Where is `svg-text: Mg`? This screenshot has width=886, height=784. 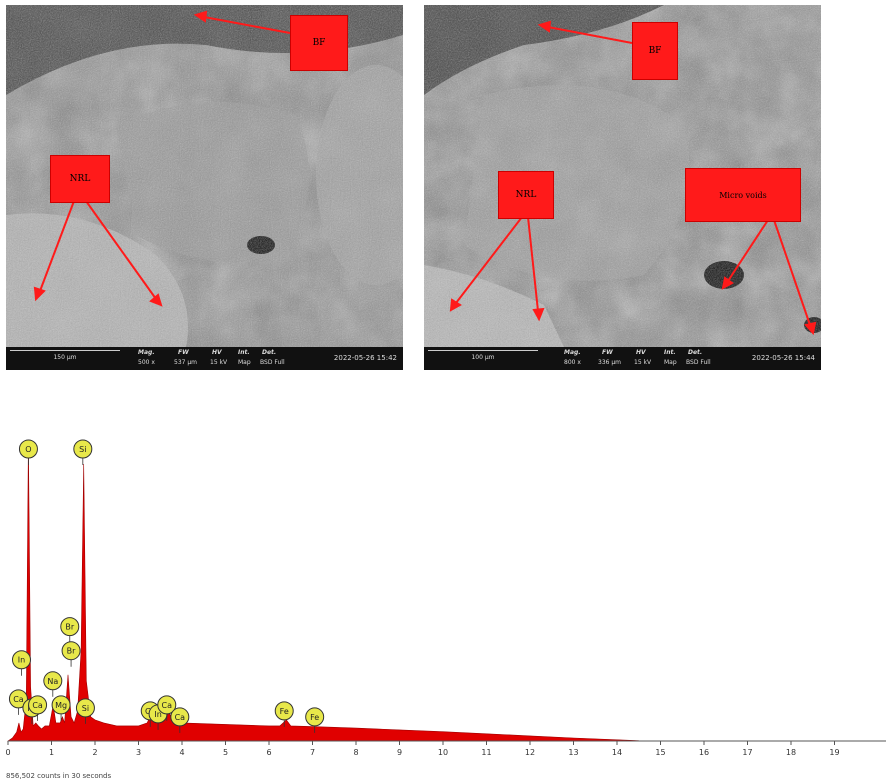 svg-text: Mg is located at coordinates (61, 705).